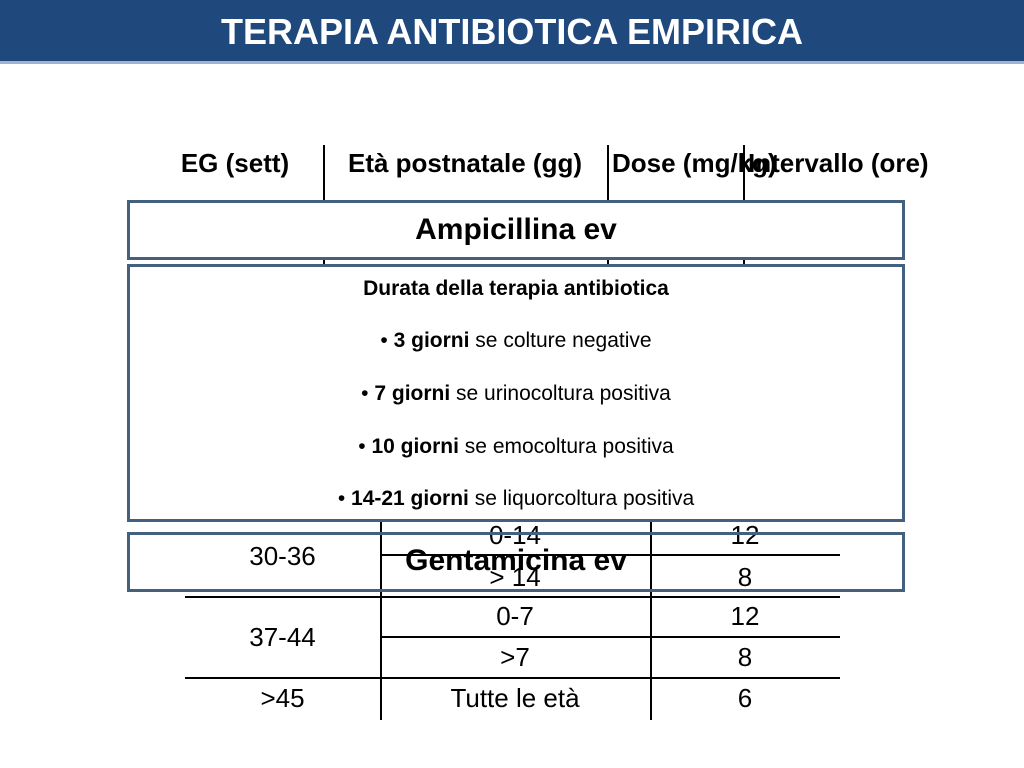 This screenshot has height=768, width=1024. Describe the element at coordinates (694, 163) in the screenshot. I see `header-dose: Dose (mg/kg)` at that location.